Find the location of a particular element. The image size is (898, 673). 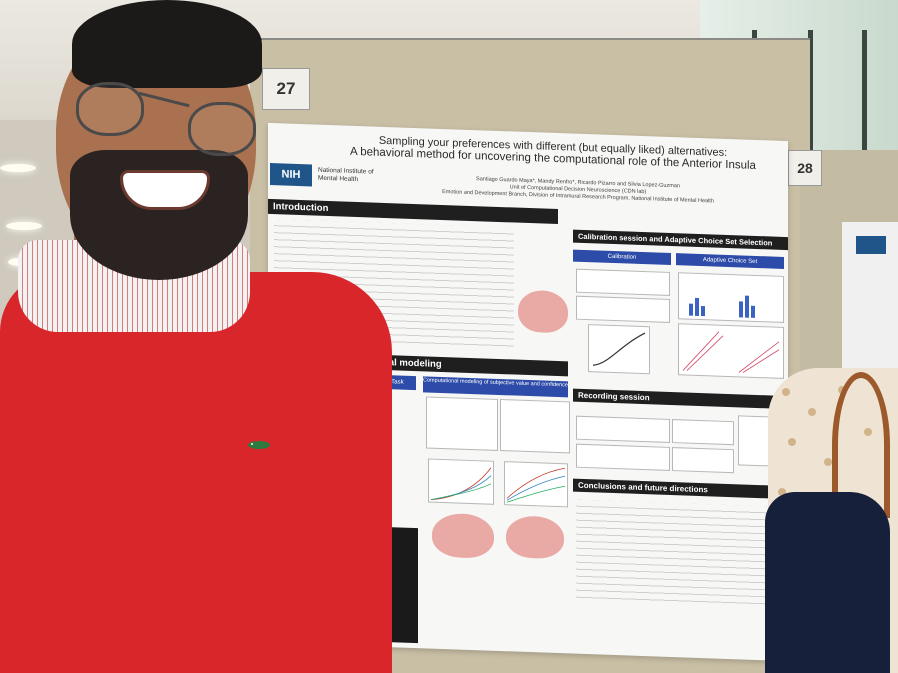

glasses-right-lens is located at coordinates (222, 129).